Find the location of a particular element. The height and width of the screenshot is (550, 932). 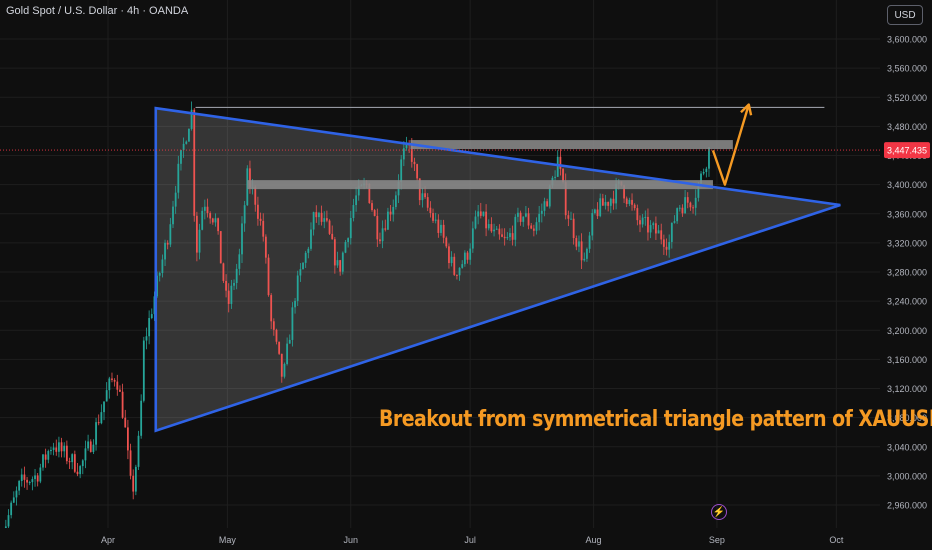

price-tick-label: 3,240.000 is located at coordinates (907, 302).